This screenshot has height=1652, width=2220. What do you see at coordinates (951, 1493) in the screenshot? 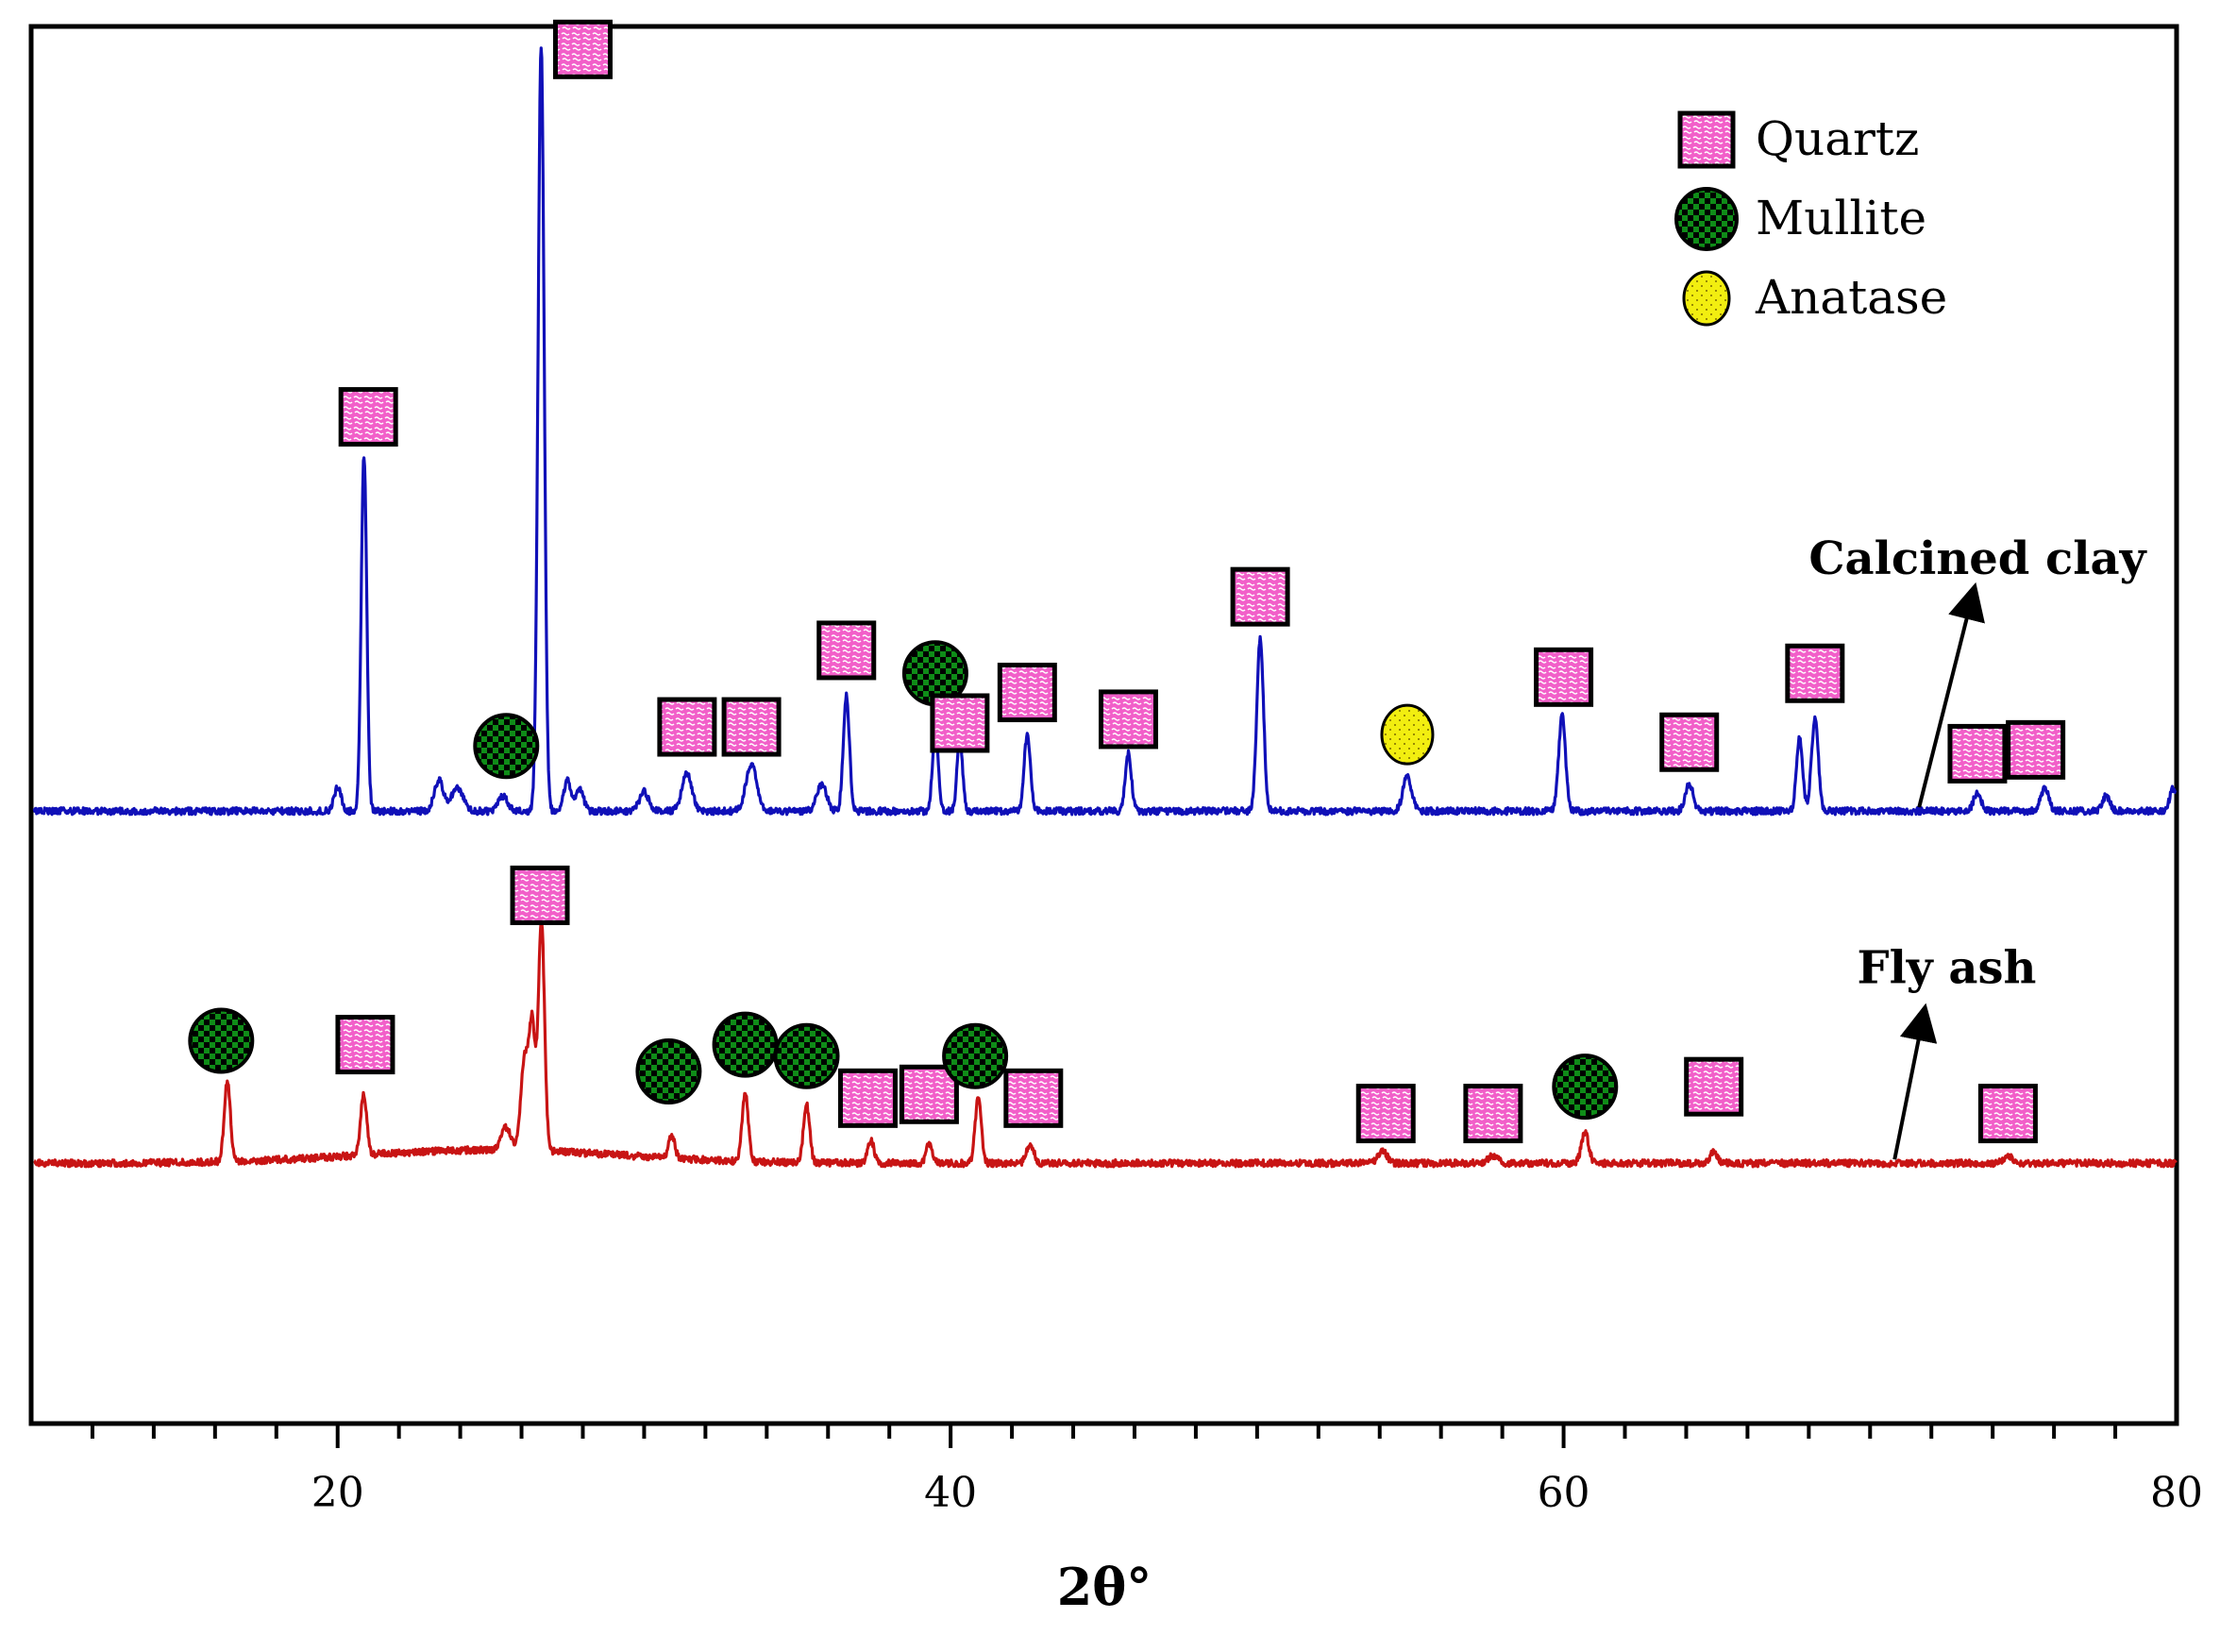
I see `x-tick-label: 40` at bounding box center [951, 1493].